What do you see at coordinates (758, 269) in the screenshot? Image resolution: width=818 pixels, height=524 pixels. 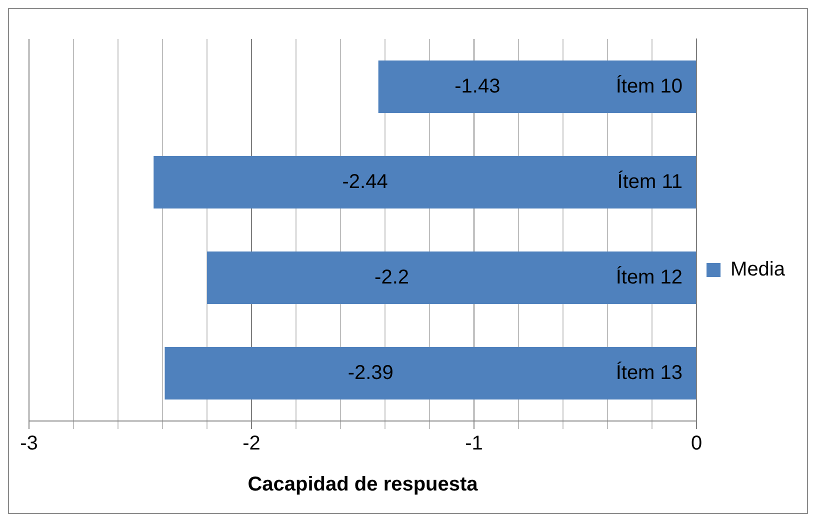 I see `legend-label: Media` at bounding box center [758, 269].